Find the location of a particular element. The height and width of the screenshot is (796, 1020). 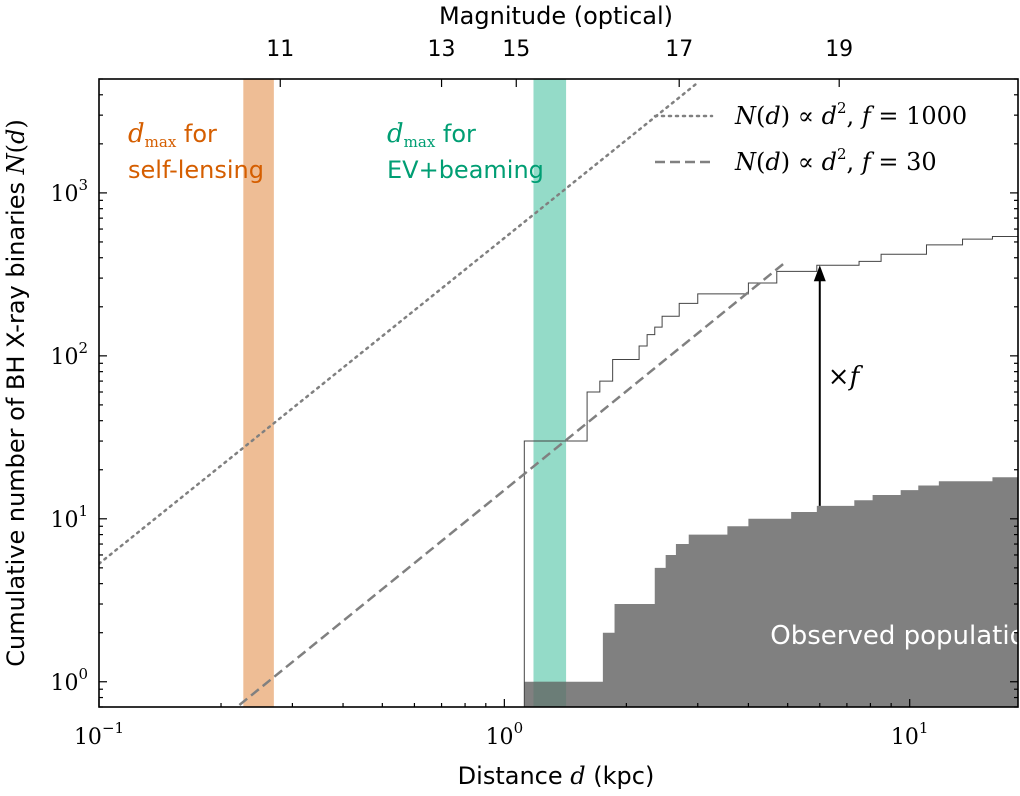

legend-dashed-label: N(d) ∝ d2, f = 30 is located at coordinates (835, 160).